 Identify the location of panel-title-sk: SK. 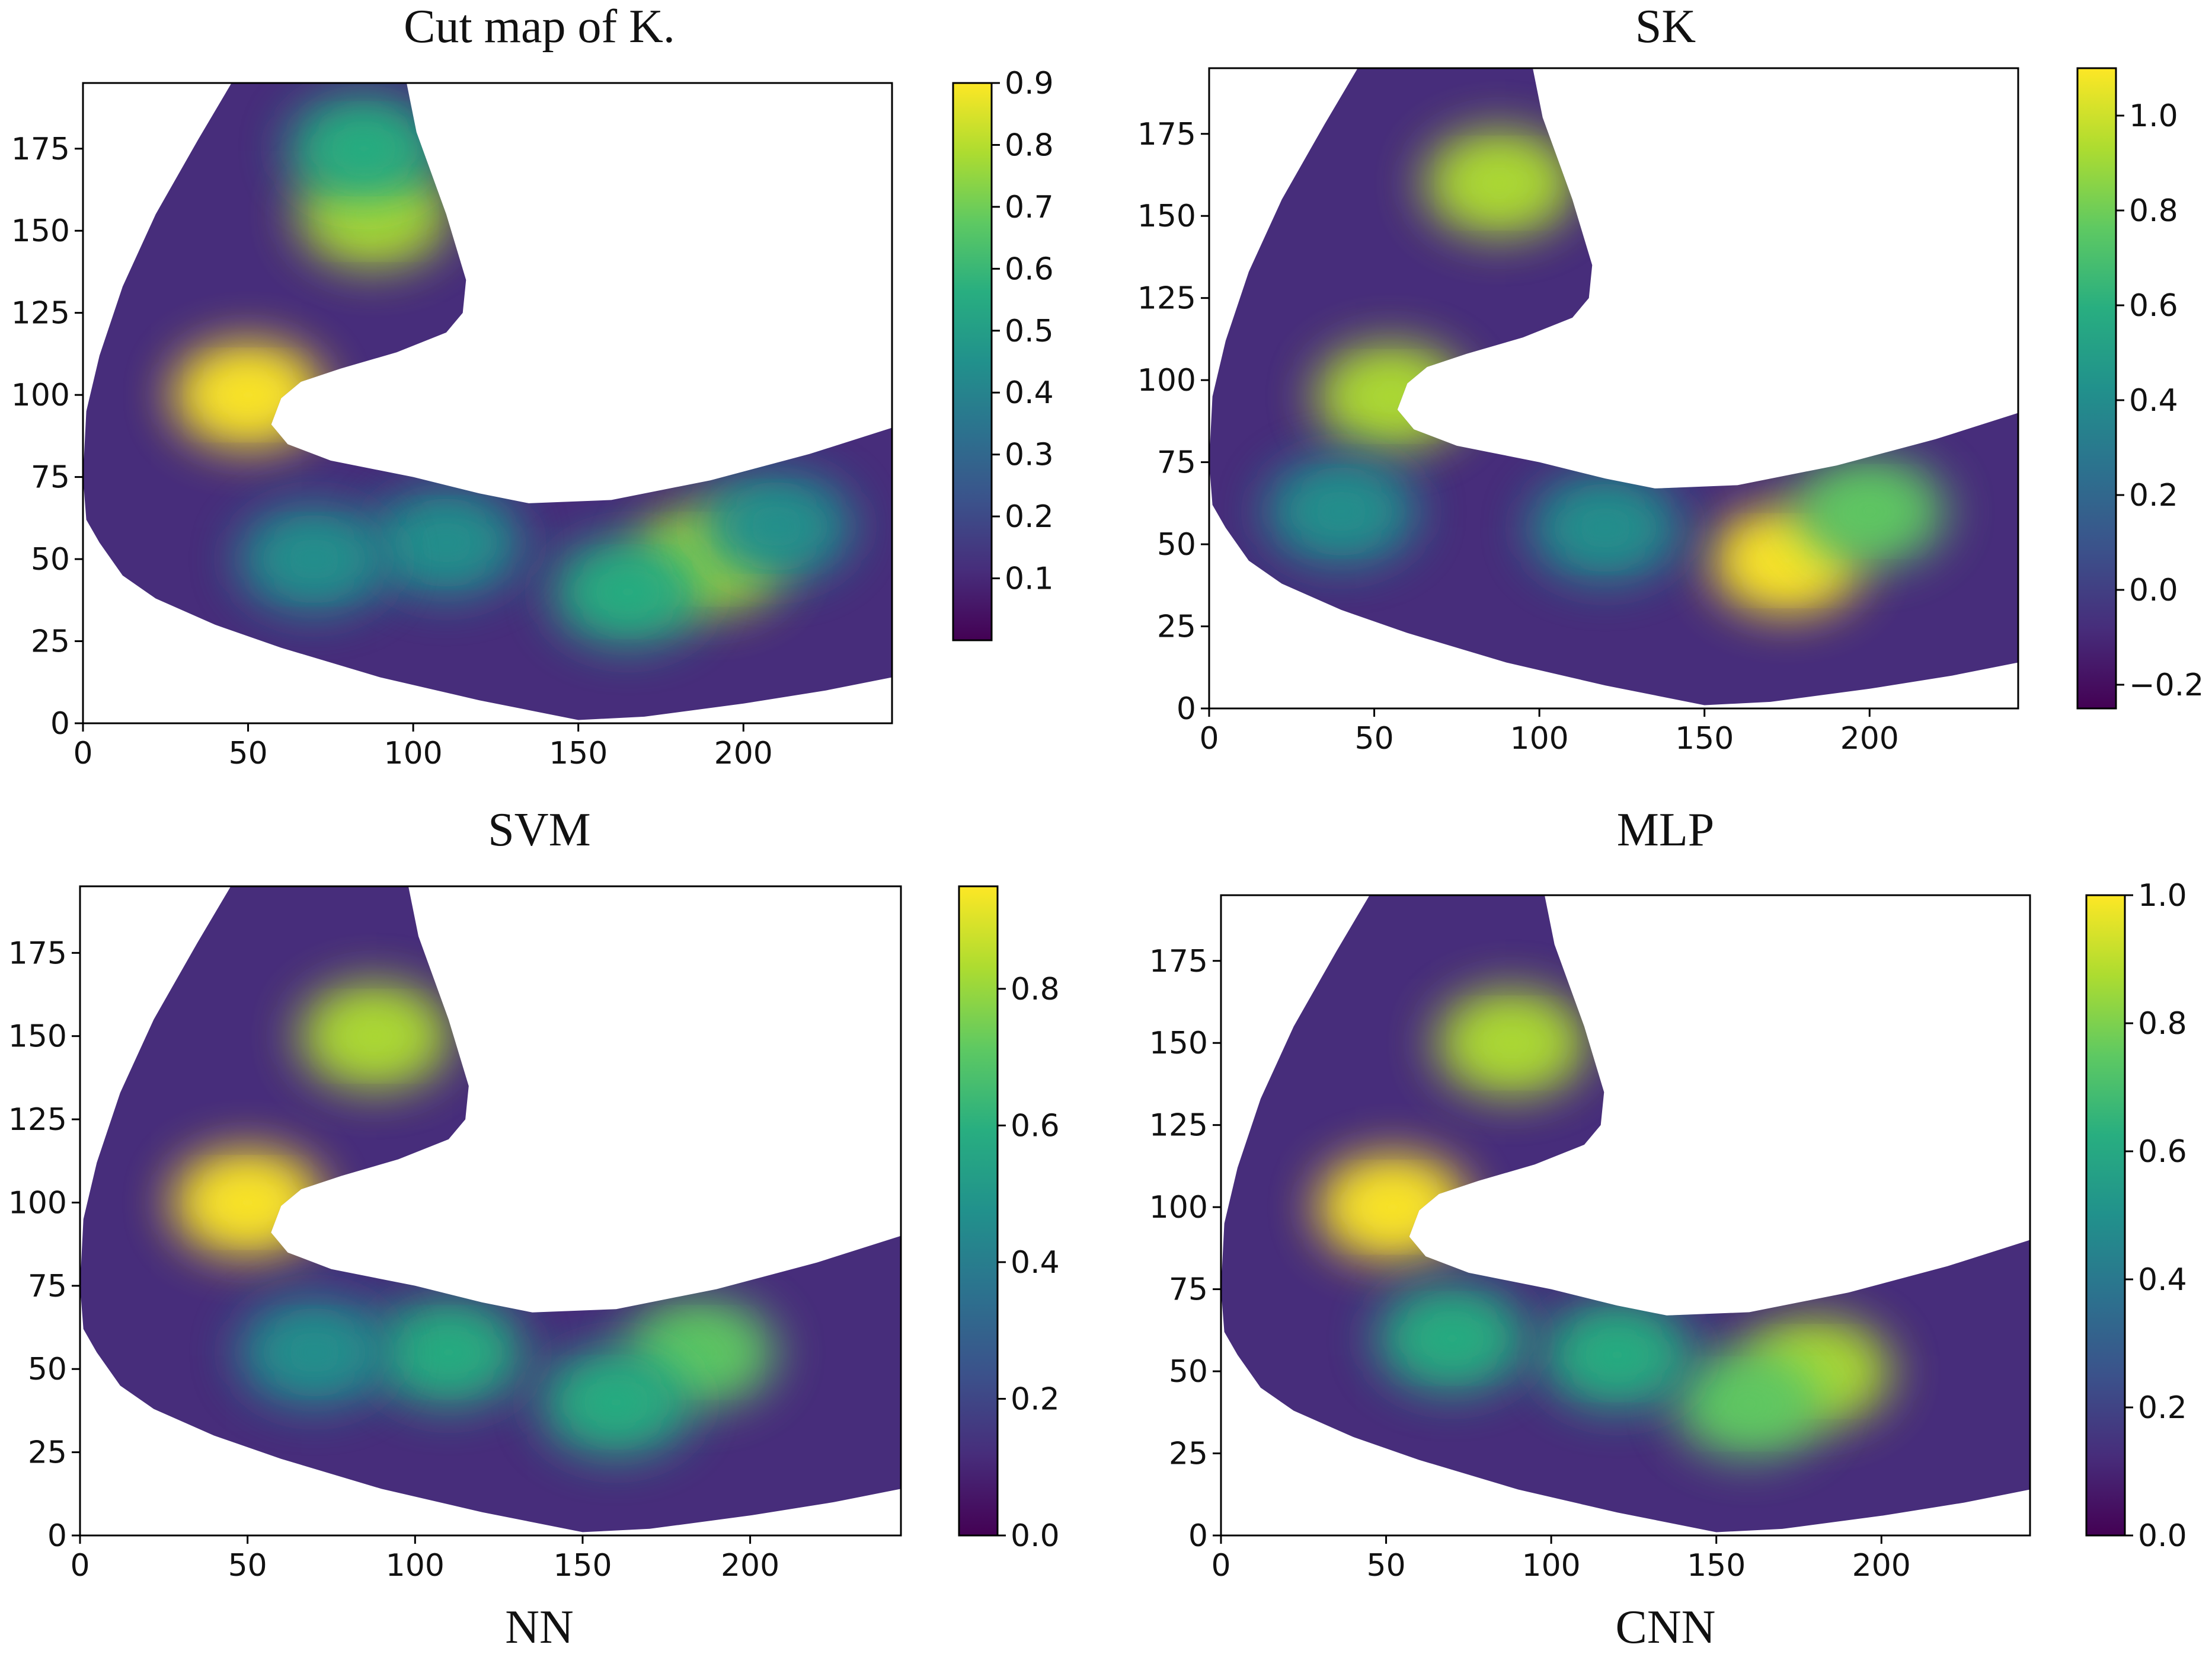
(1666, 27).